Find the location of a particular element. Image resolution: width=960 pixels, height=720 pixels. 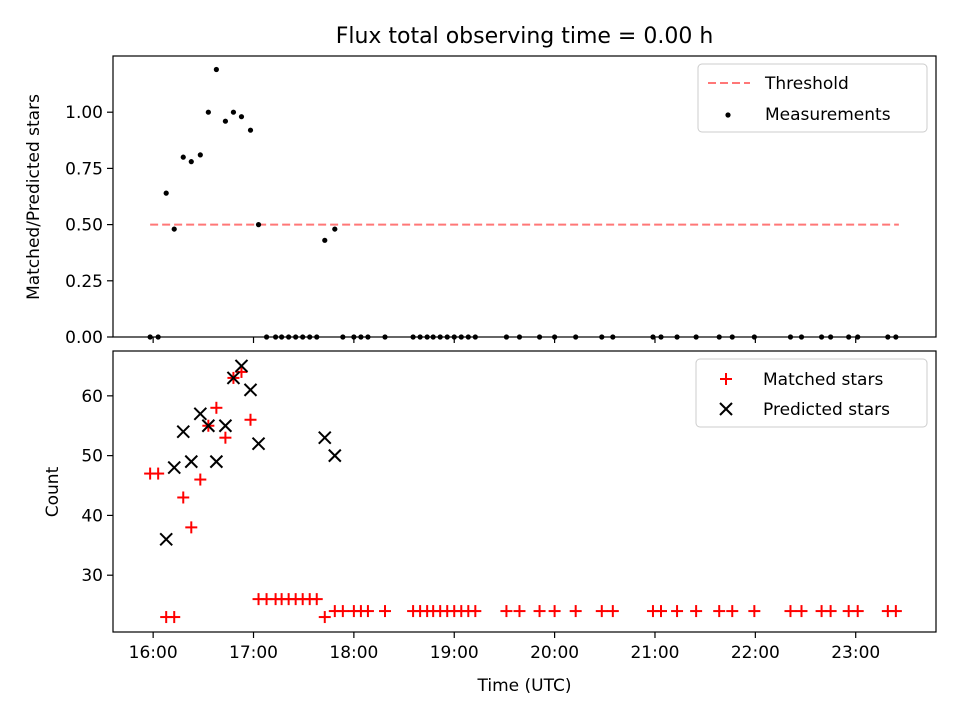

y-tick-label: 0.00 is located at coordinates (84, 338).